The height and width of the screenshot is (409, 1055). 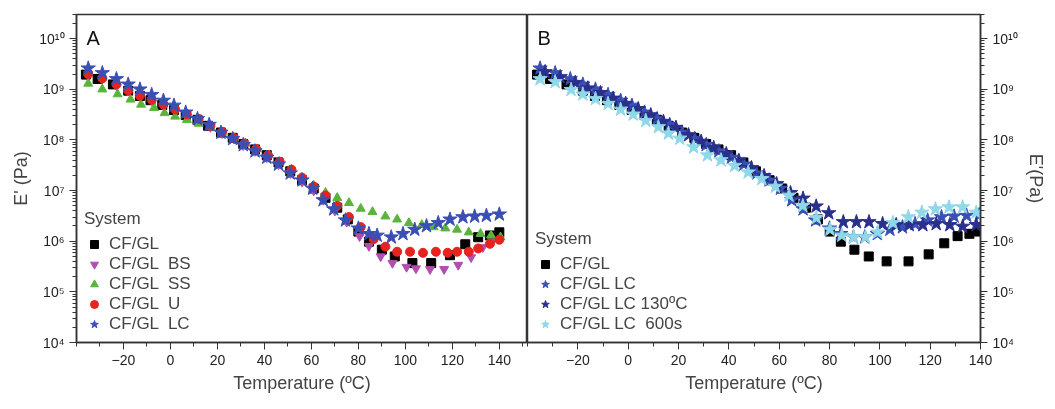 What do you see at coordinates (1003, 342) in the screenshot?
I see `y2-tick-label: 10⁴` at bounding box center [1003, 342].